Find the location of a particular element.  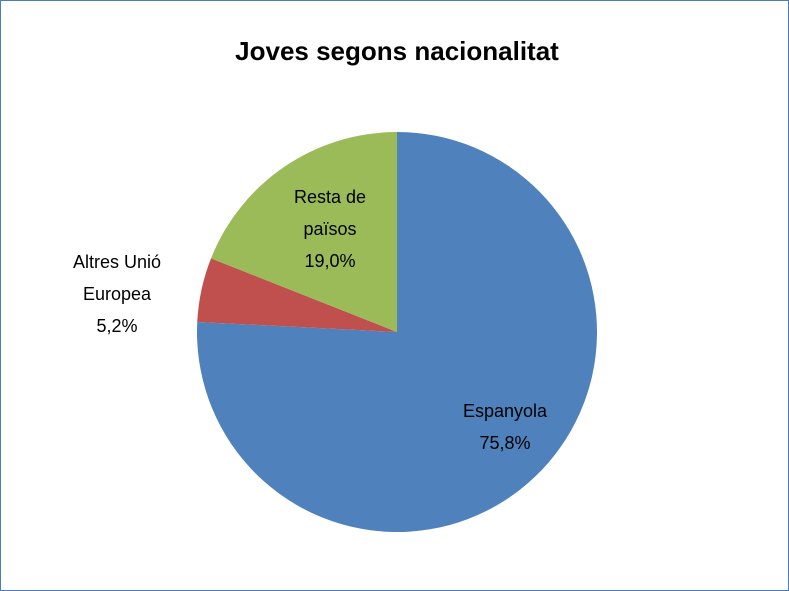

data-label: Altres Unió Europea 5,2% is located at coordinates (117, 294).